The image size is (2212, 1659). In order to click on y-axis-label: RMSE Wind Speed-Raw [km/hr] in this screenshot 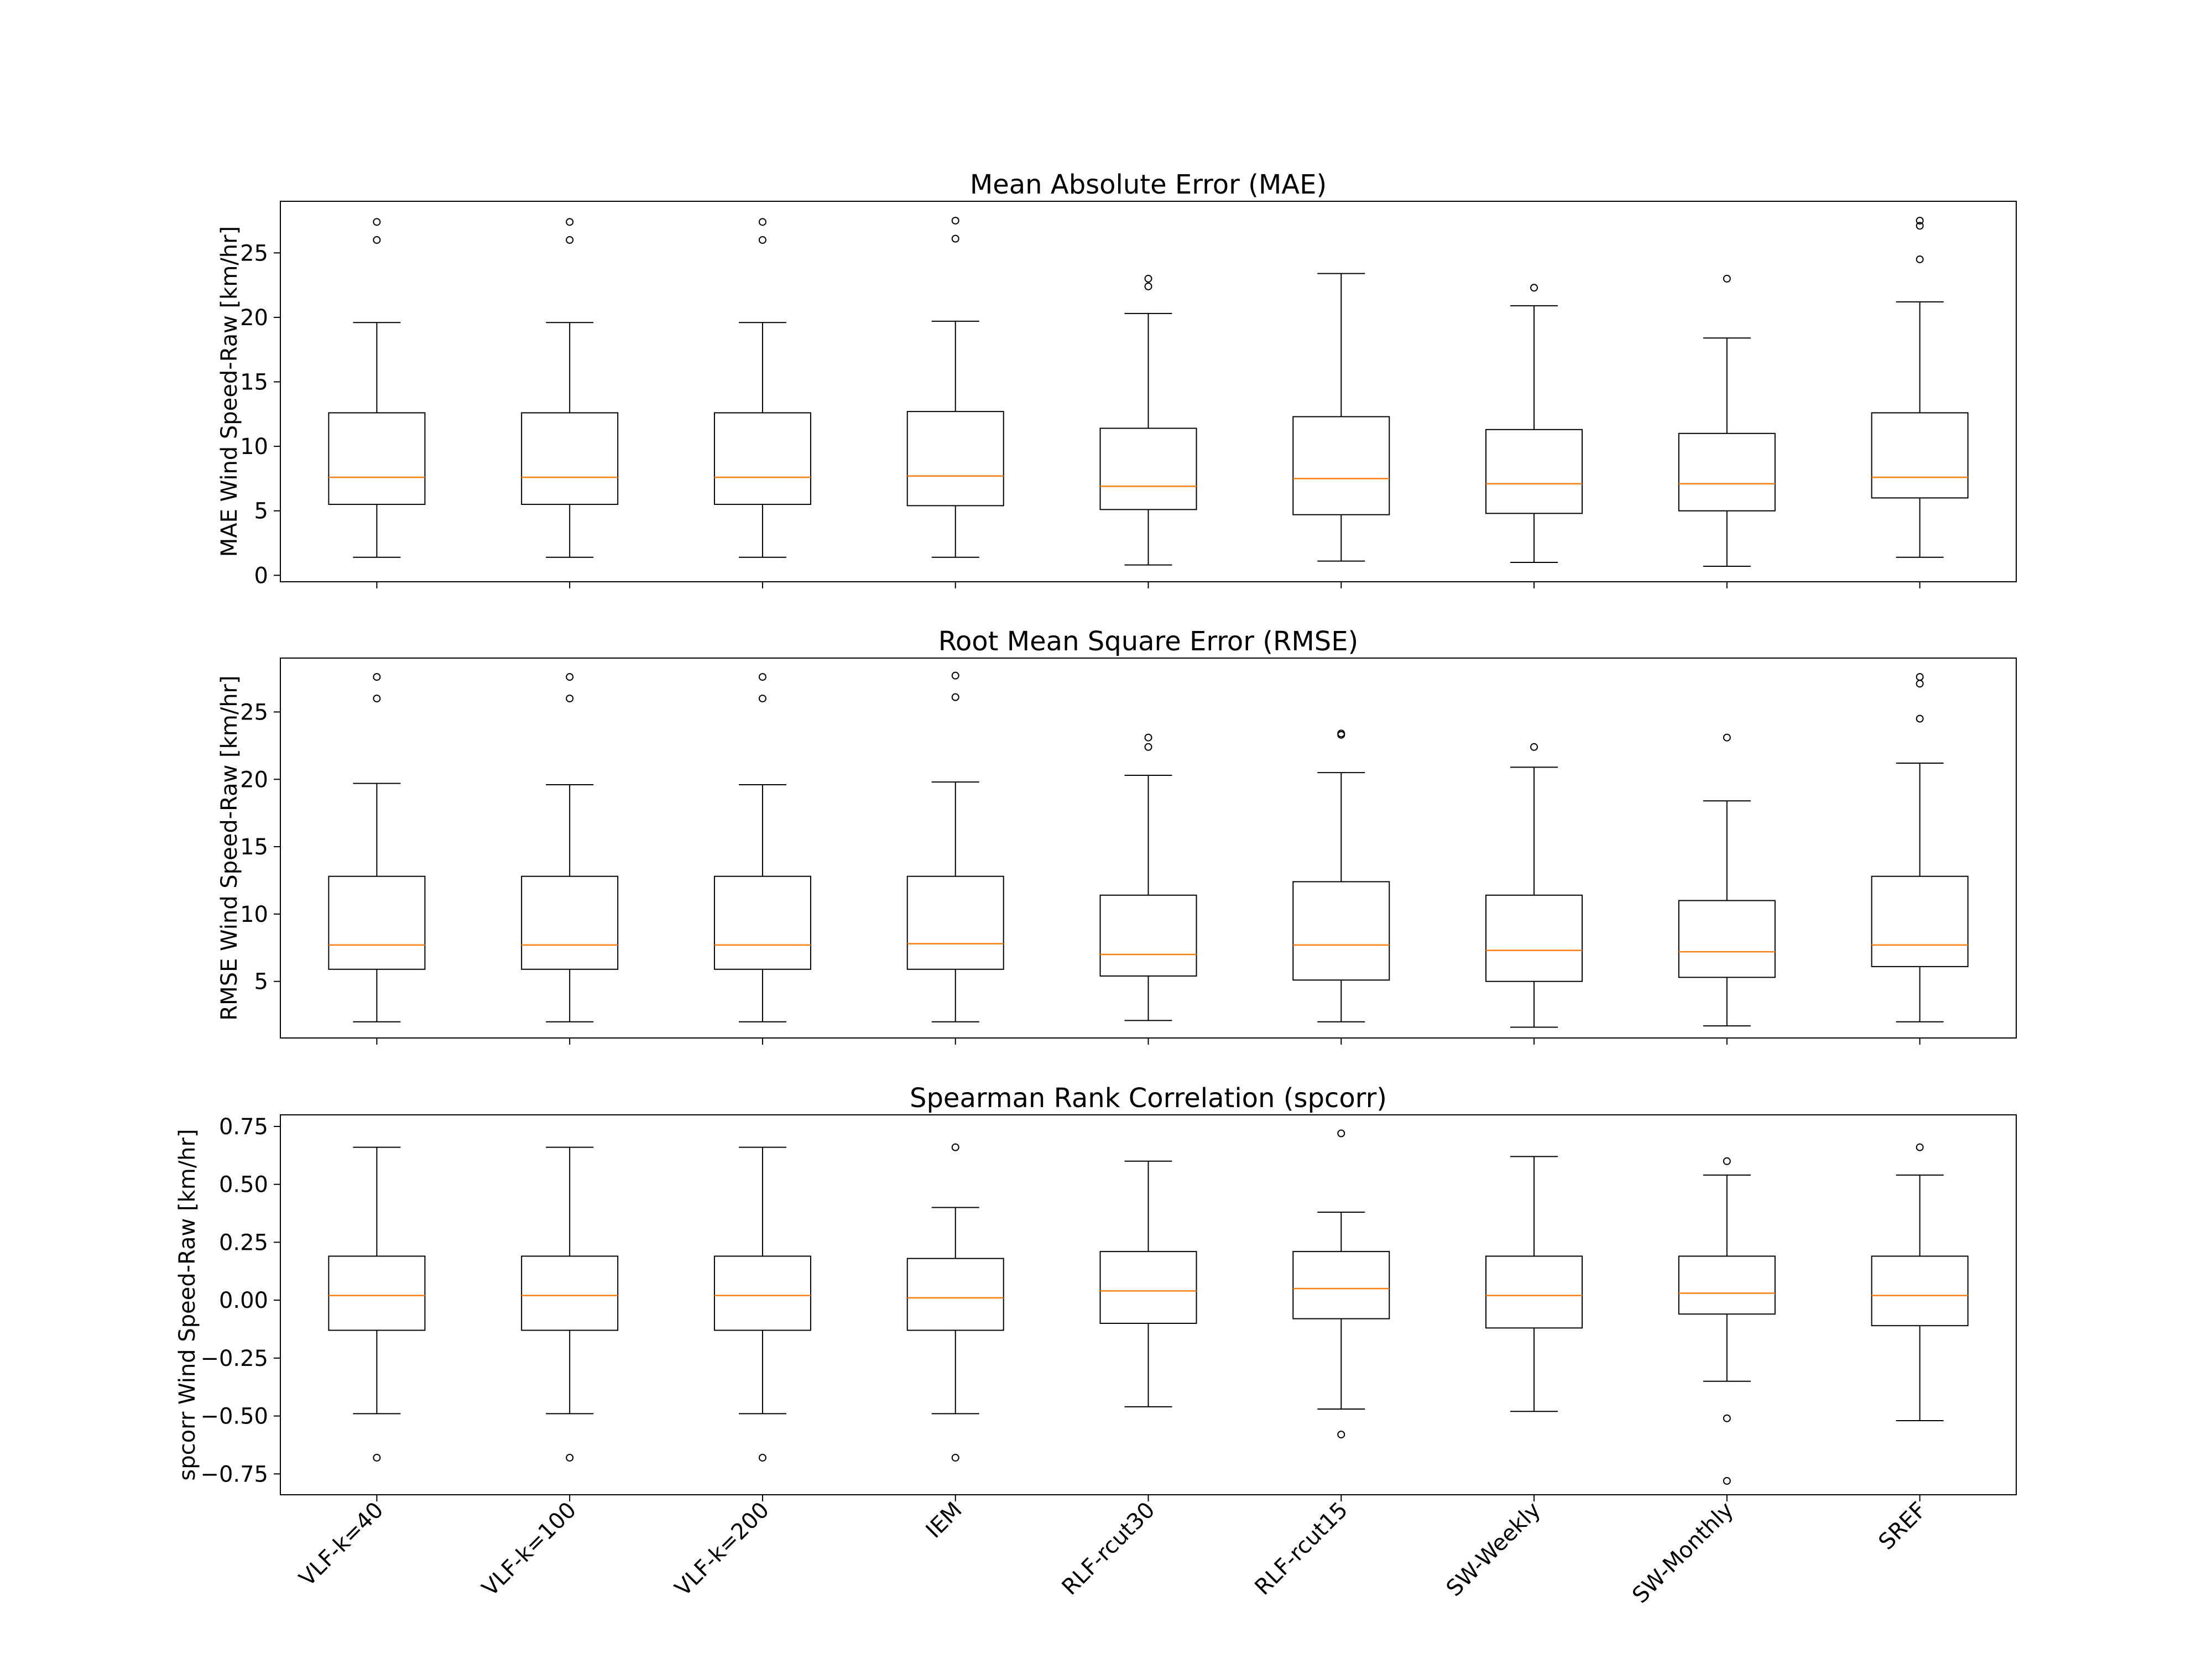, I will do `click(230, 848)`.